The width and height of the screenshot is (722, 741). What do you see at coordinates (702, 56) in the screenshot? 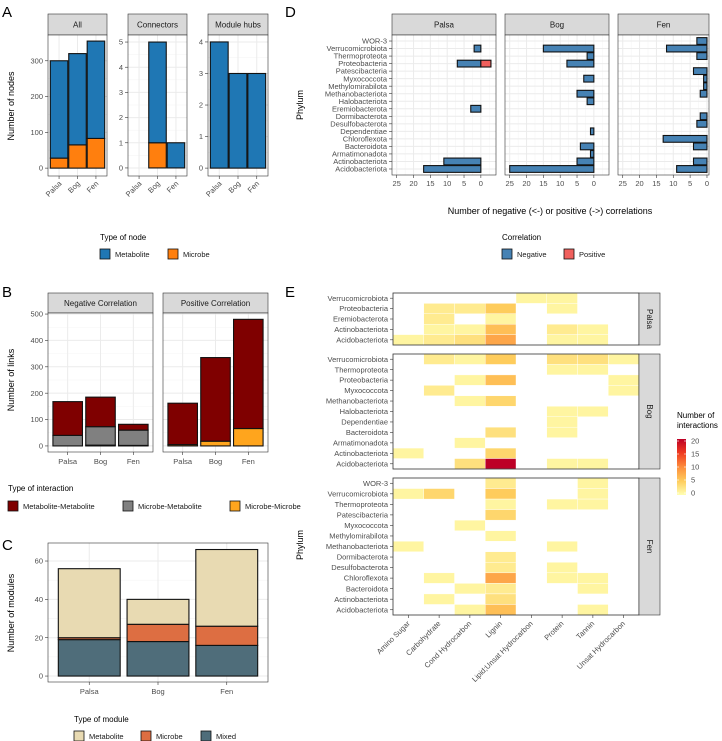
I see `bar-negative-thermoproteota` at bounding box center [702, 56].